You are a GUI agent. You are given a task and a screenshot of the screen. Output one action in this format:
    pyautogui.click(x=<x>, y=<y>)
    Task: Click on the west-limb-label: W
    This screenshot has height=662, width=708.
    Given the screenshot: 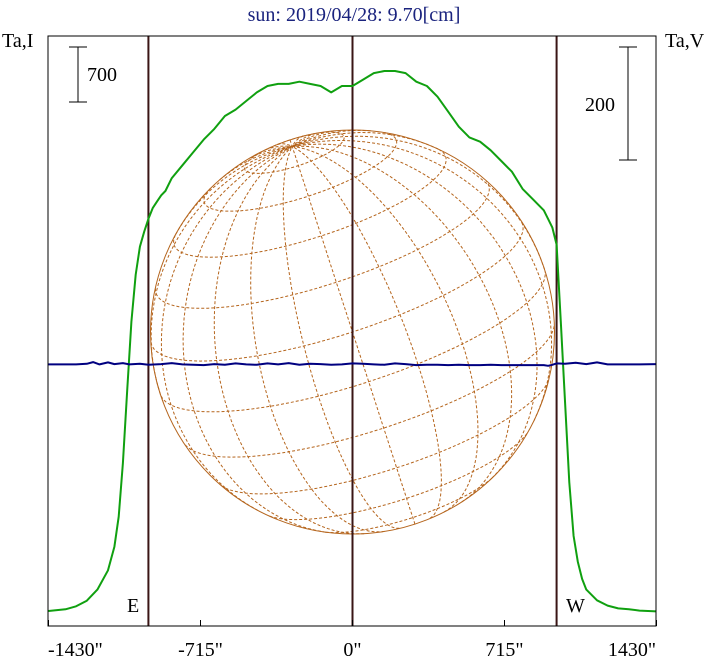 What is the action you would take?
    pyautogui.click(x=575, y=606)
    